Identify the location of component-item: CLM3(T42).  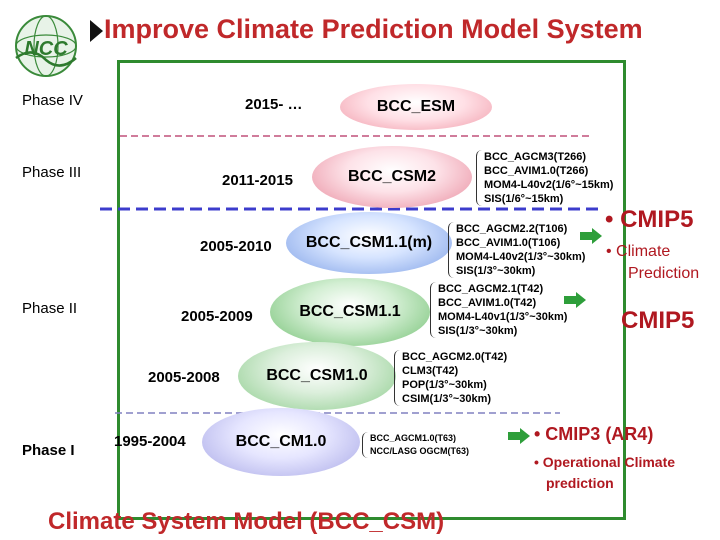
(430, 371).